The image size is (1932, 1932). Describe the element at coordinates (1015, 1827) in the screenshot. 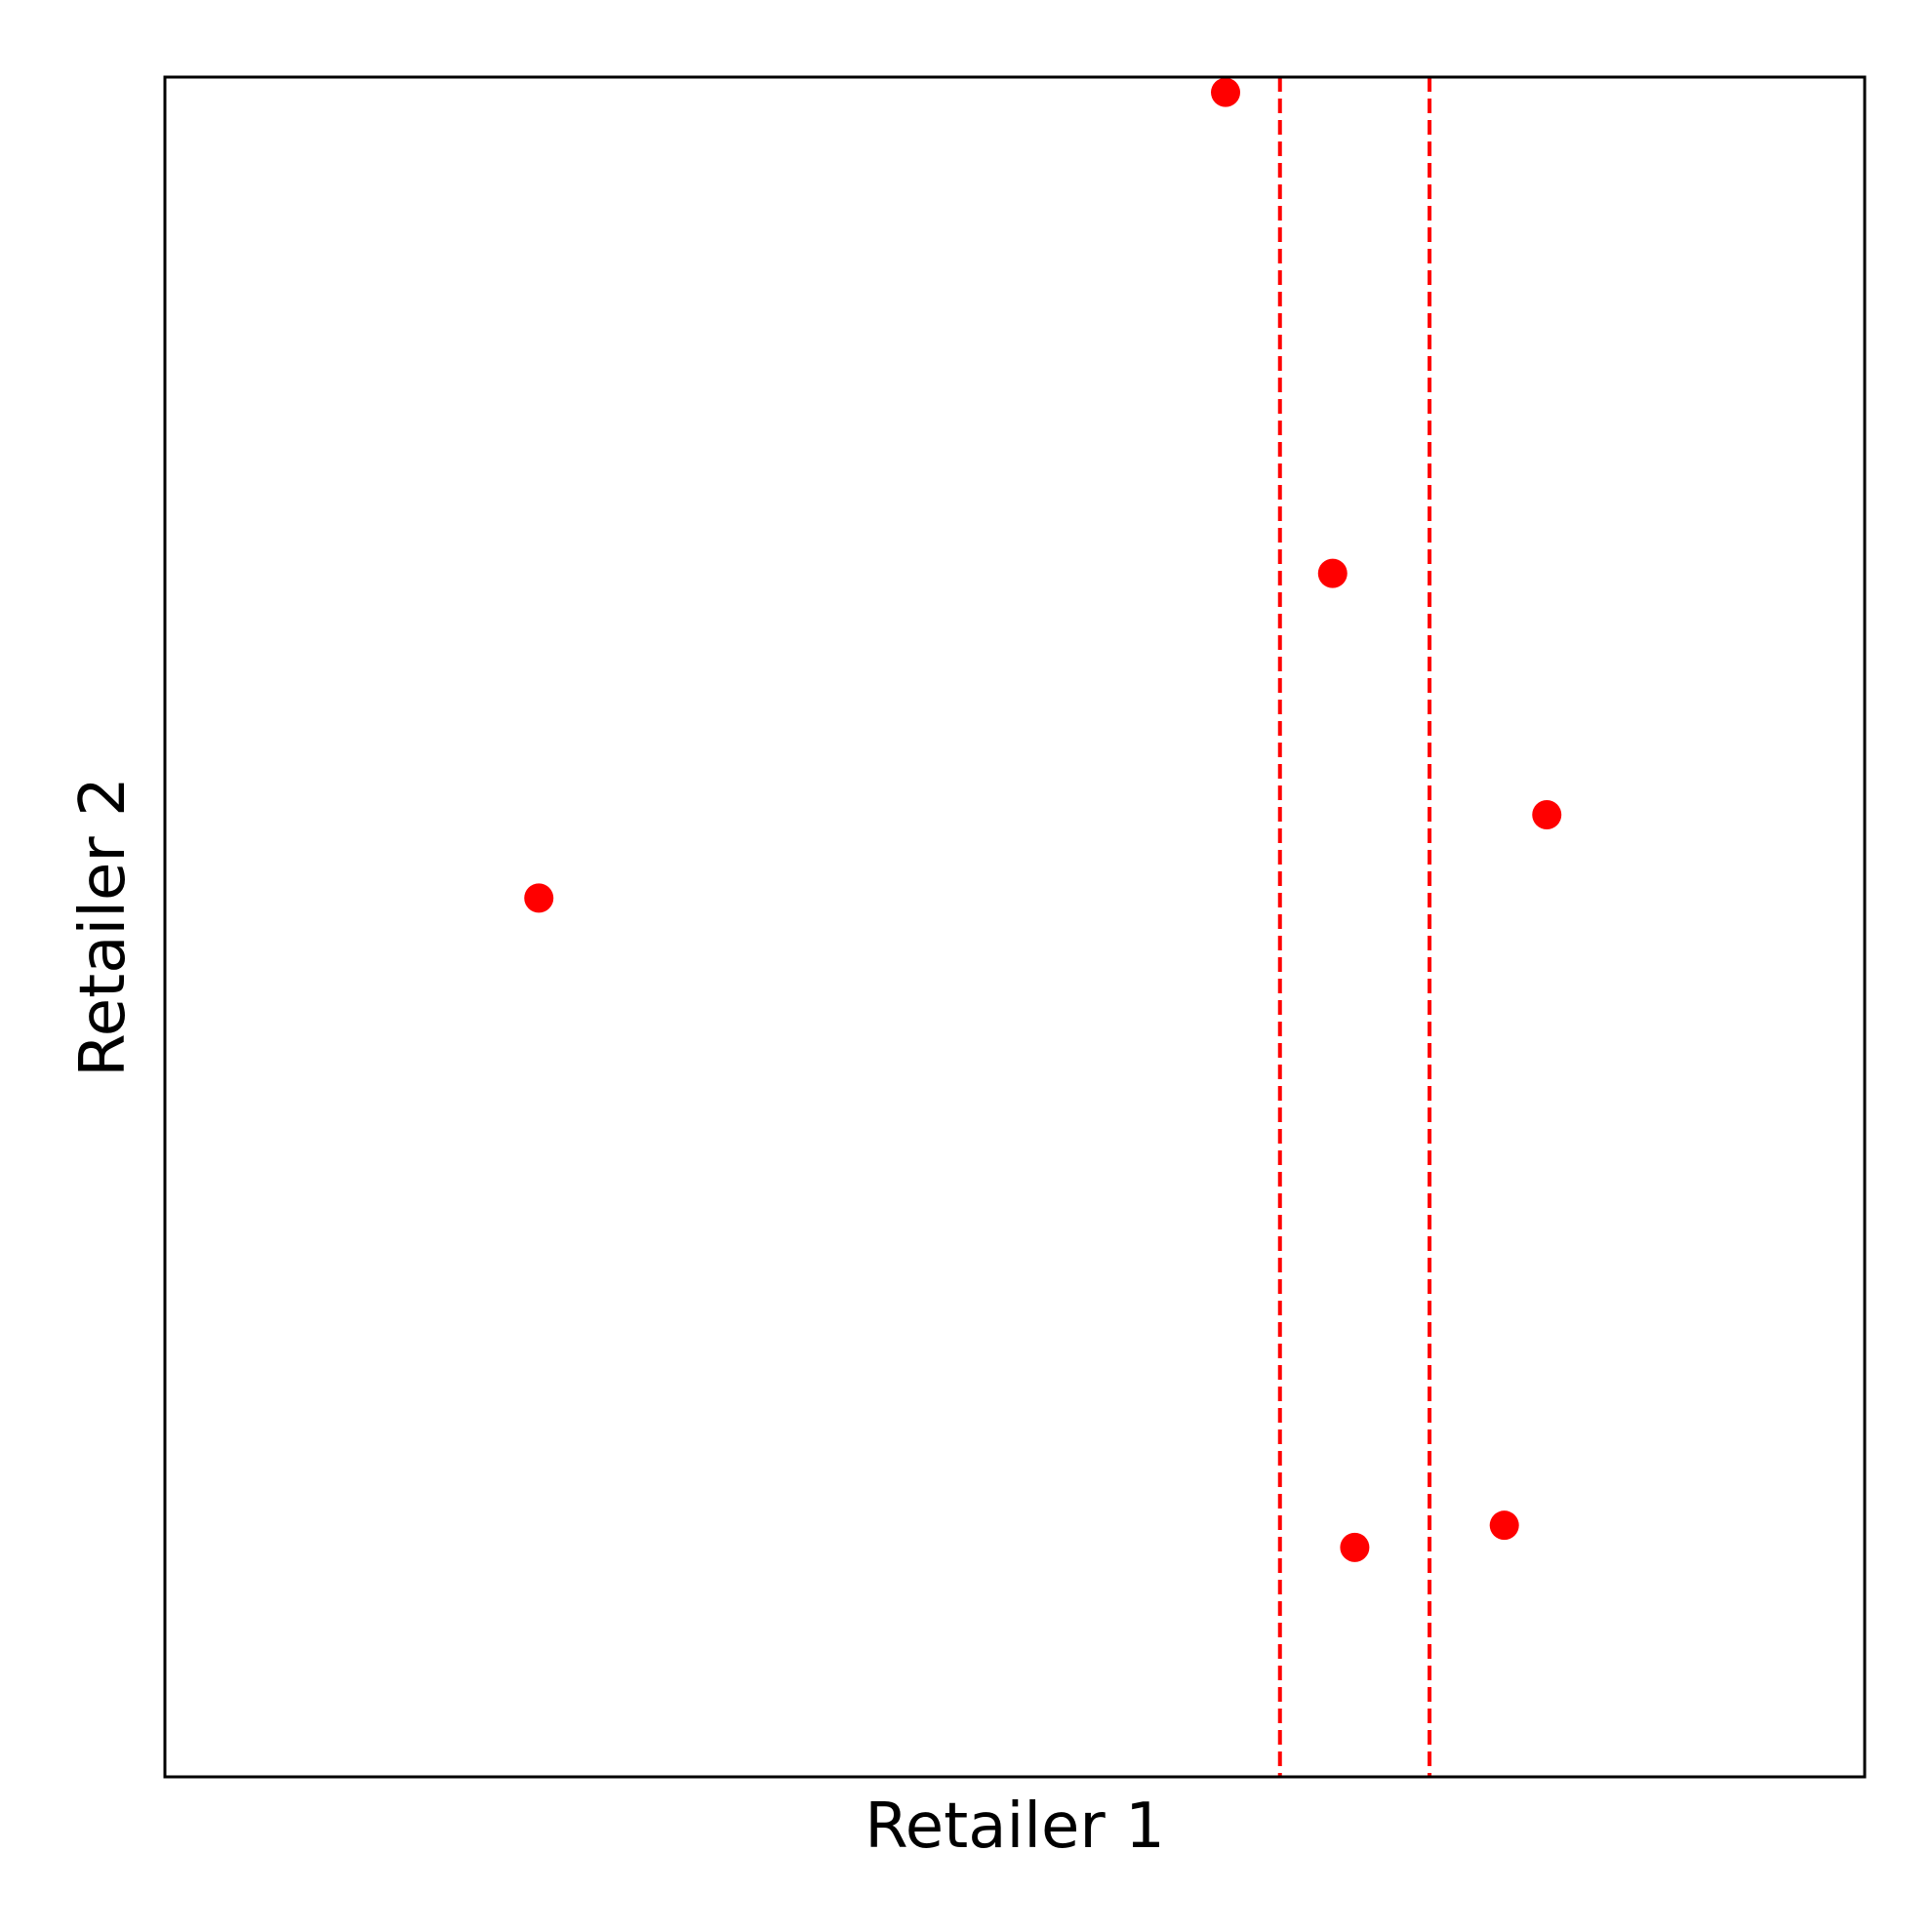

I see `x-axis-label: Retailer 1` at that location.